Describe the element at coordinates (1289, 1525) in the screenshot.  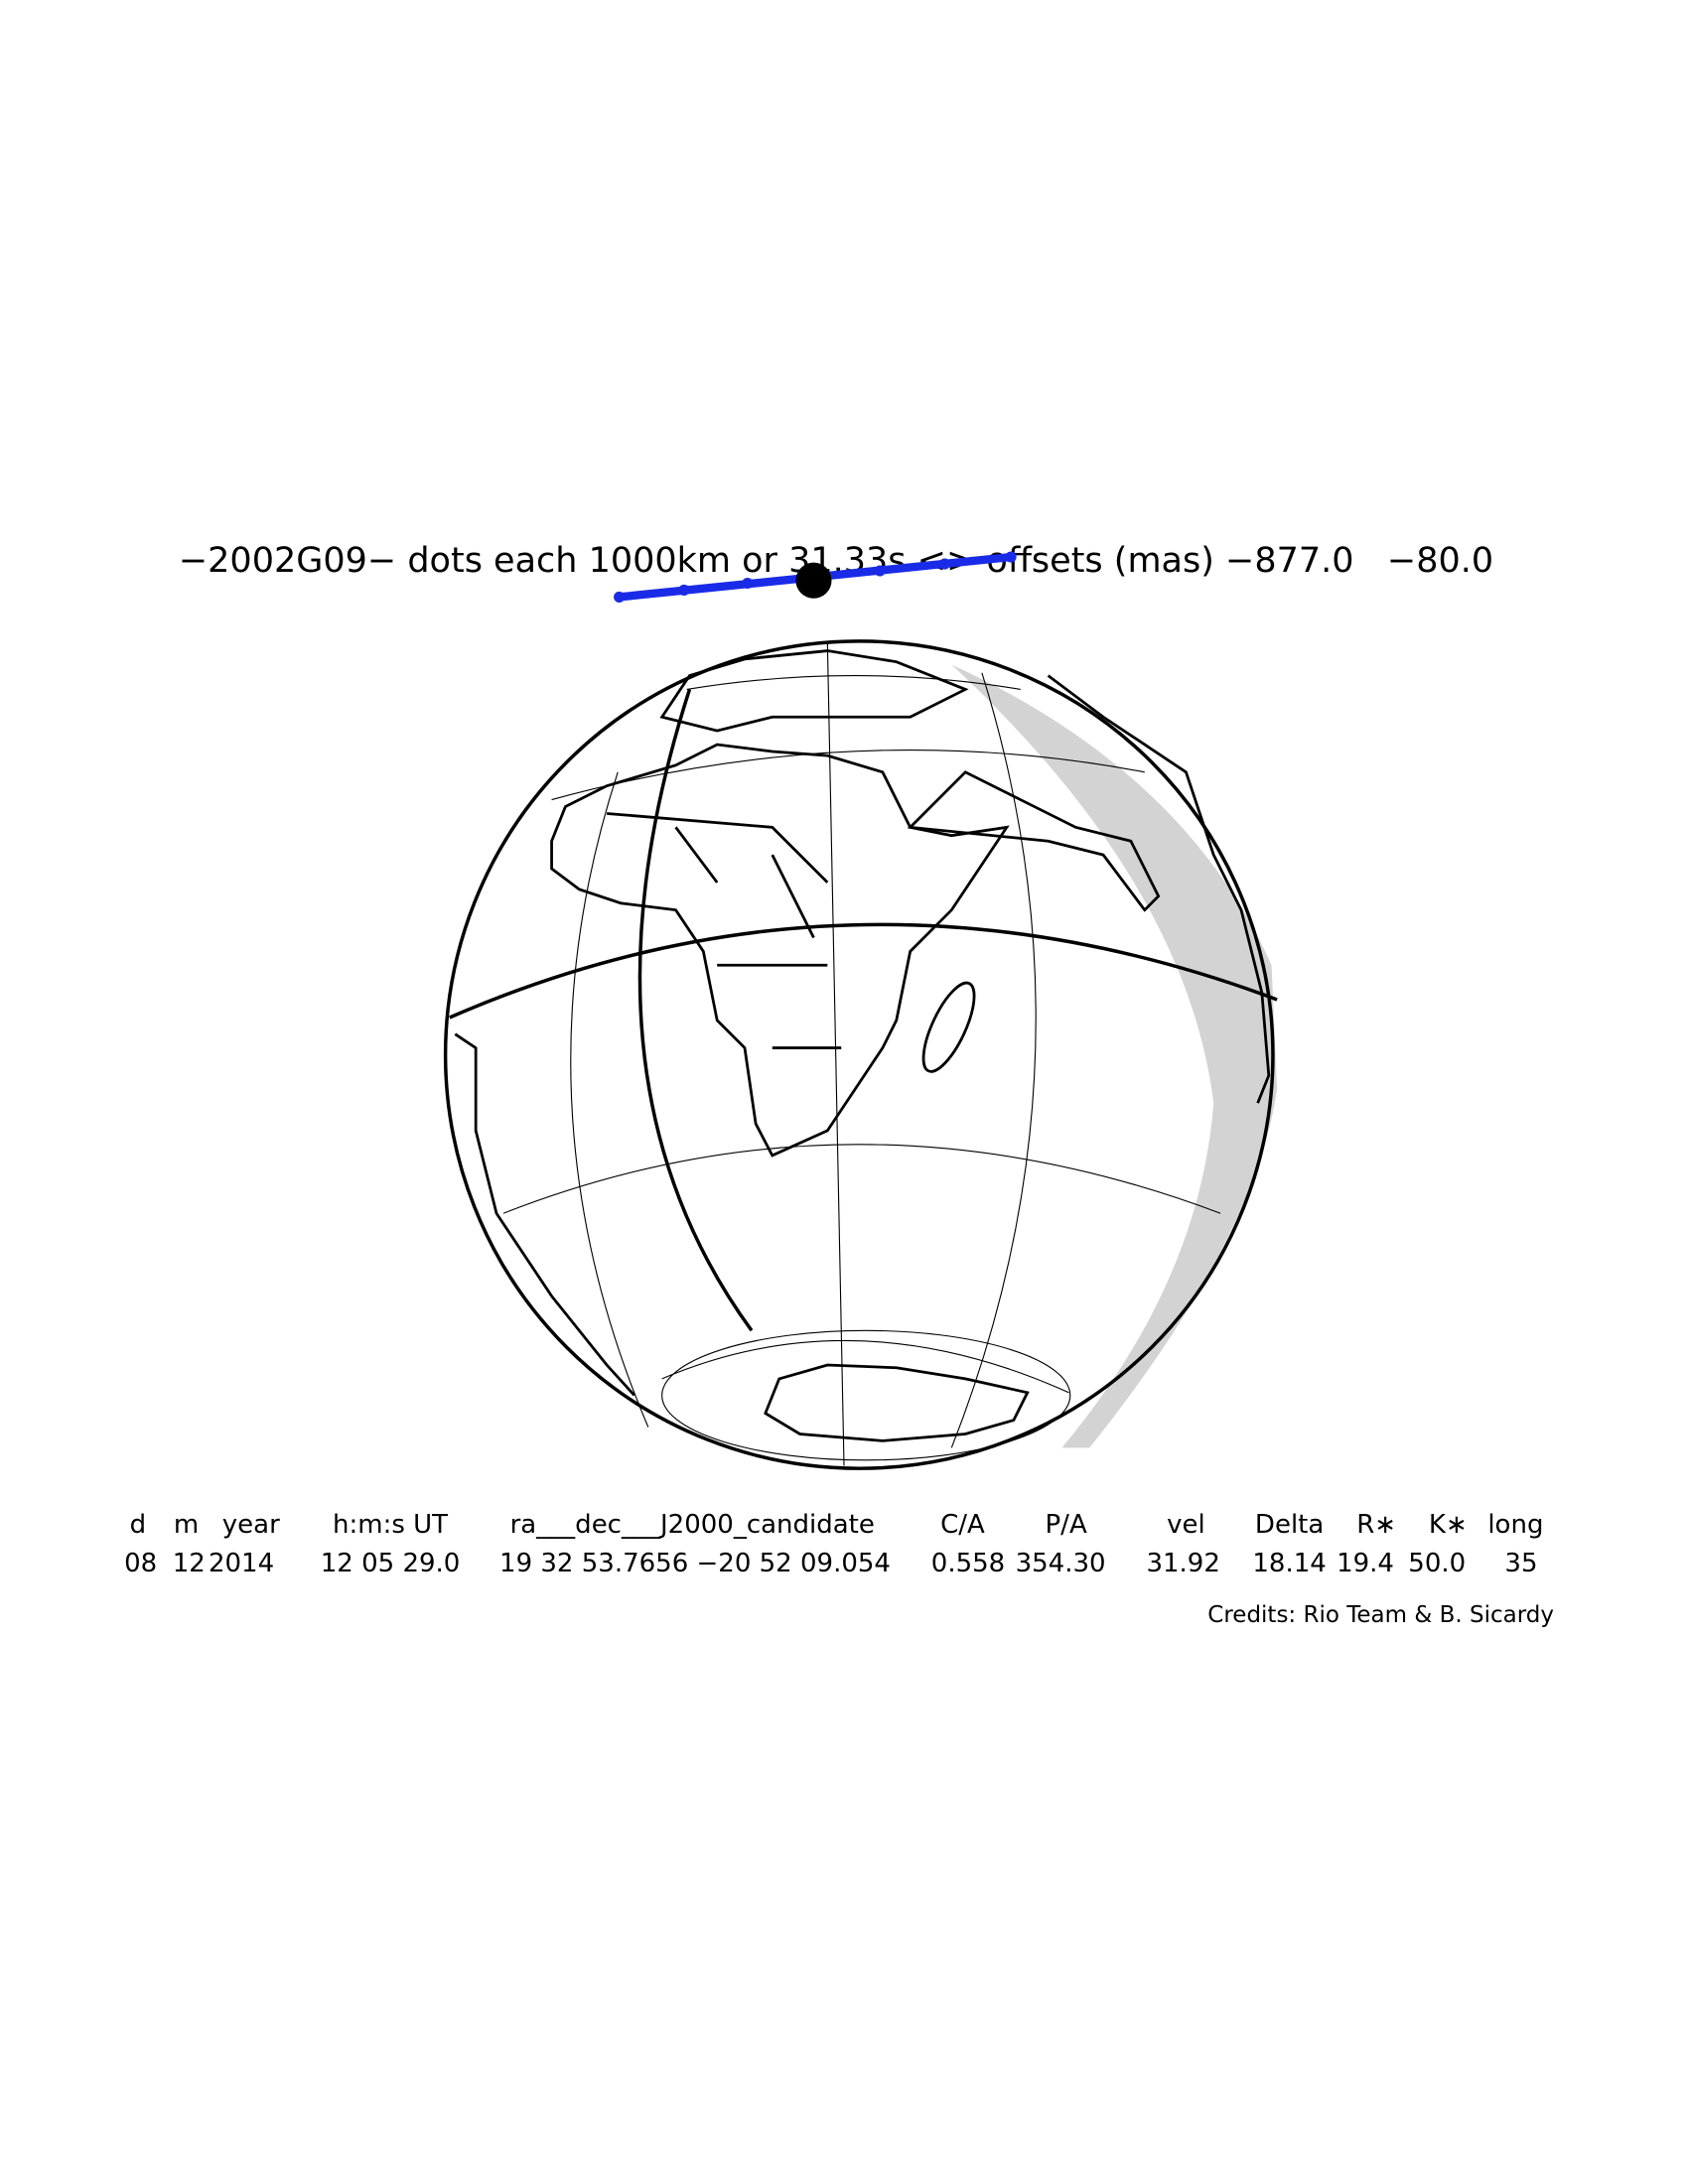
I see `table-header-cell: Delta` at that location.